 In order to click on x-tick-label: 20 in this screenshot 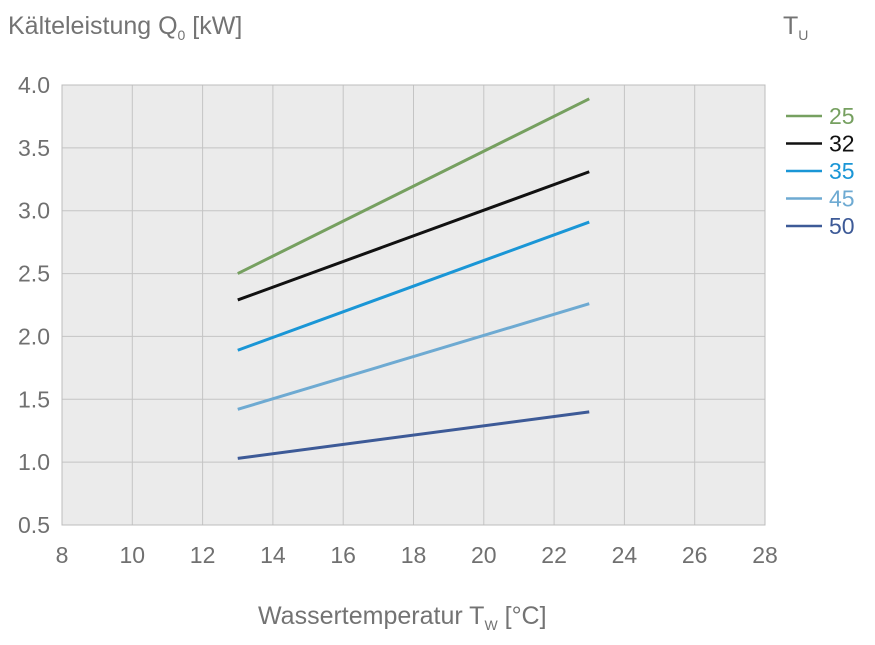, I will do `click(484, 555)`.